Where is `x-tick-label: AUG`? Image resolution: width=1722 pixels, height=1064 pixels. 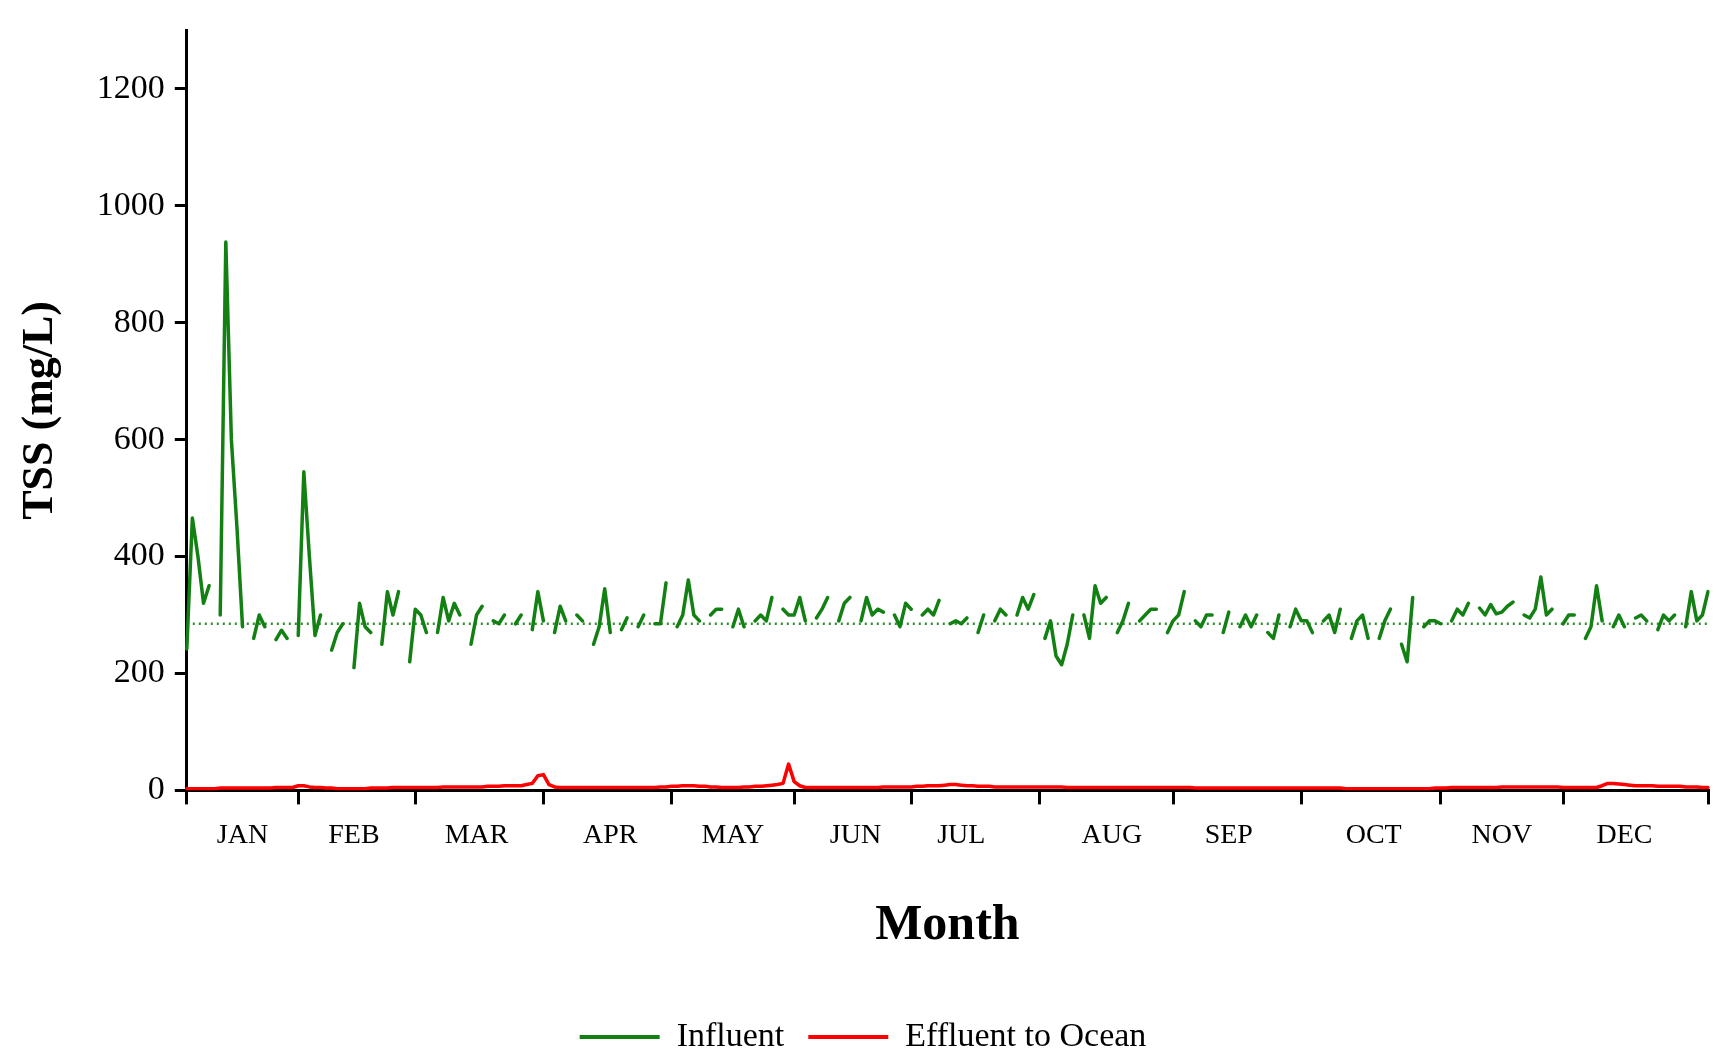 x-tick-label: AUG is located at coordinates (1112, 833).